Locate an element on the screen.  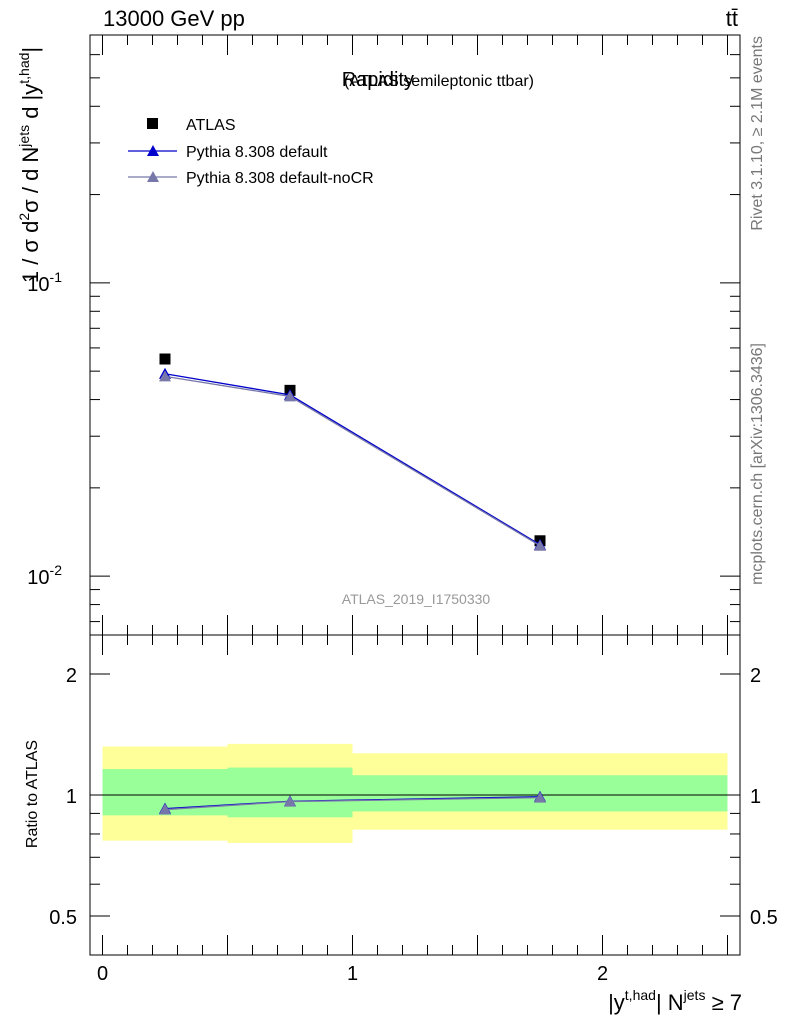
ratio-xtick-label: 1 is located at coordinates (352, 974).